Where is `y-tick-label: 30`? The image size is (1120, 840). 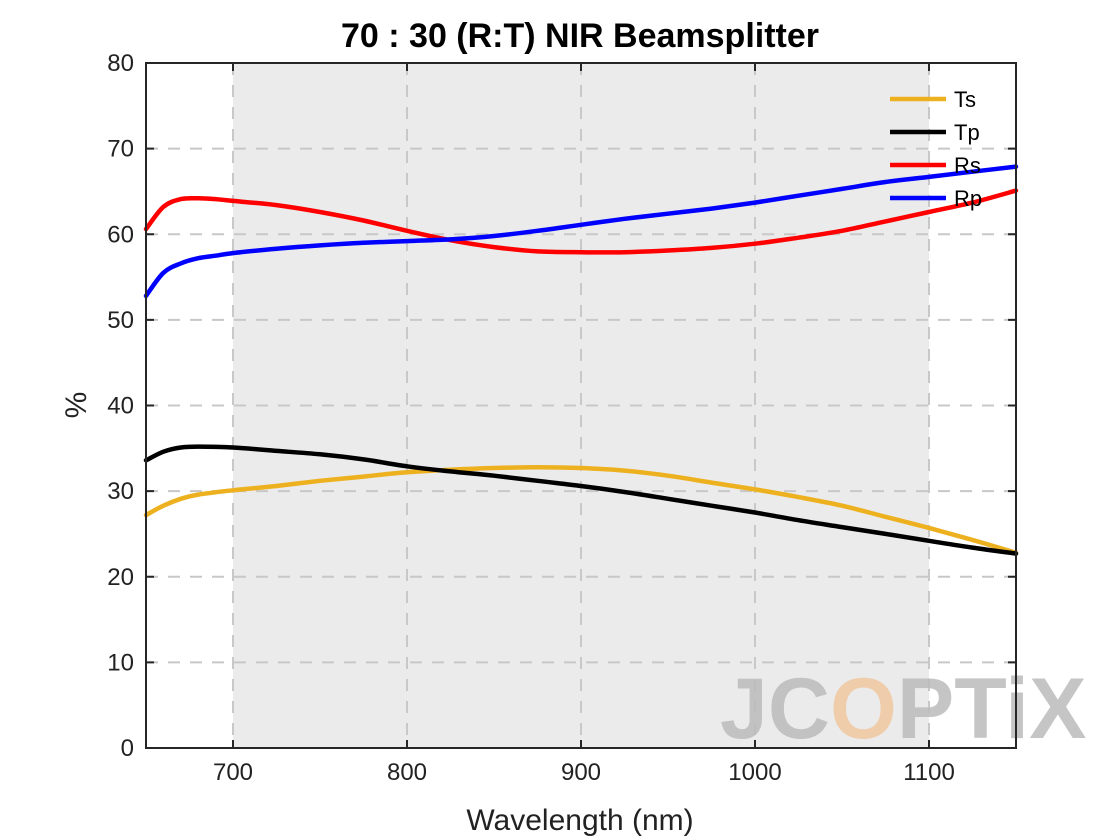
y-tick-label: 30 is located at coordinates (120, 491).